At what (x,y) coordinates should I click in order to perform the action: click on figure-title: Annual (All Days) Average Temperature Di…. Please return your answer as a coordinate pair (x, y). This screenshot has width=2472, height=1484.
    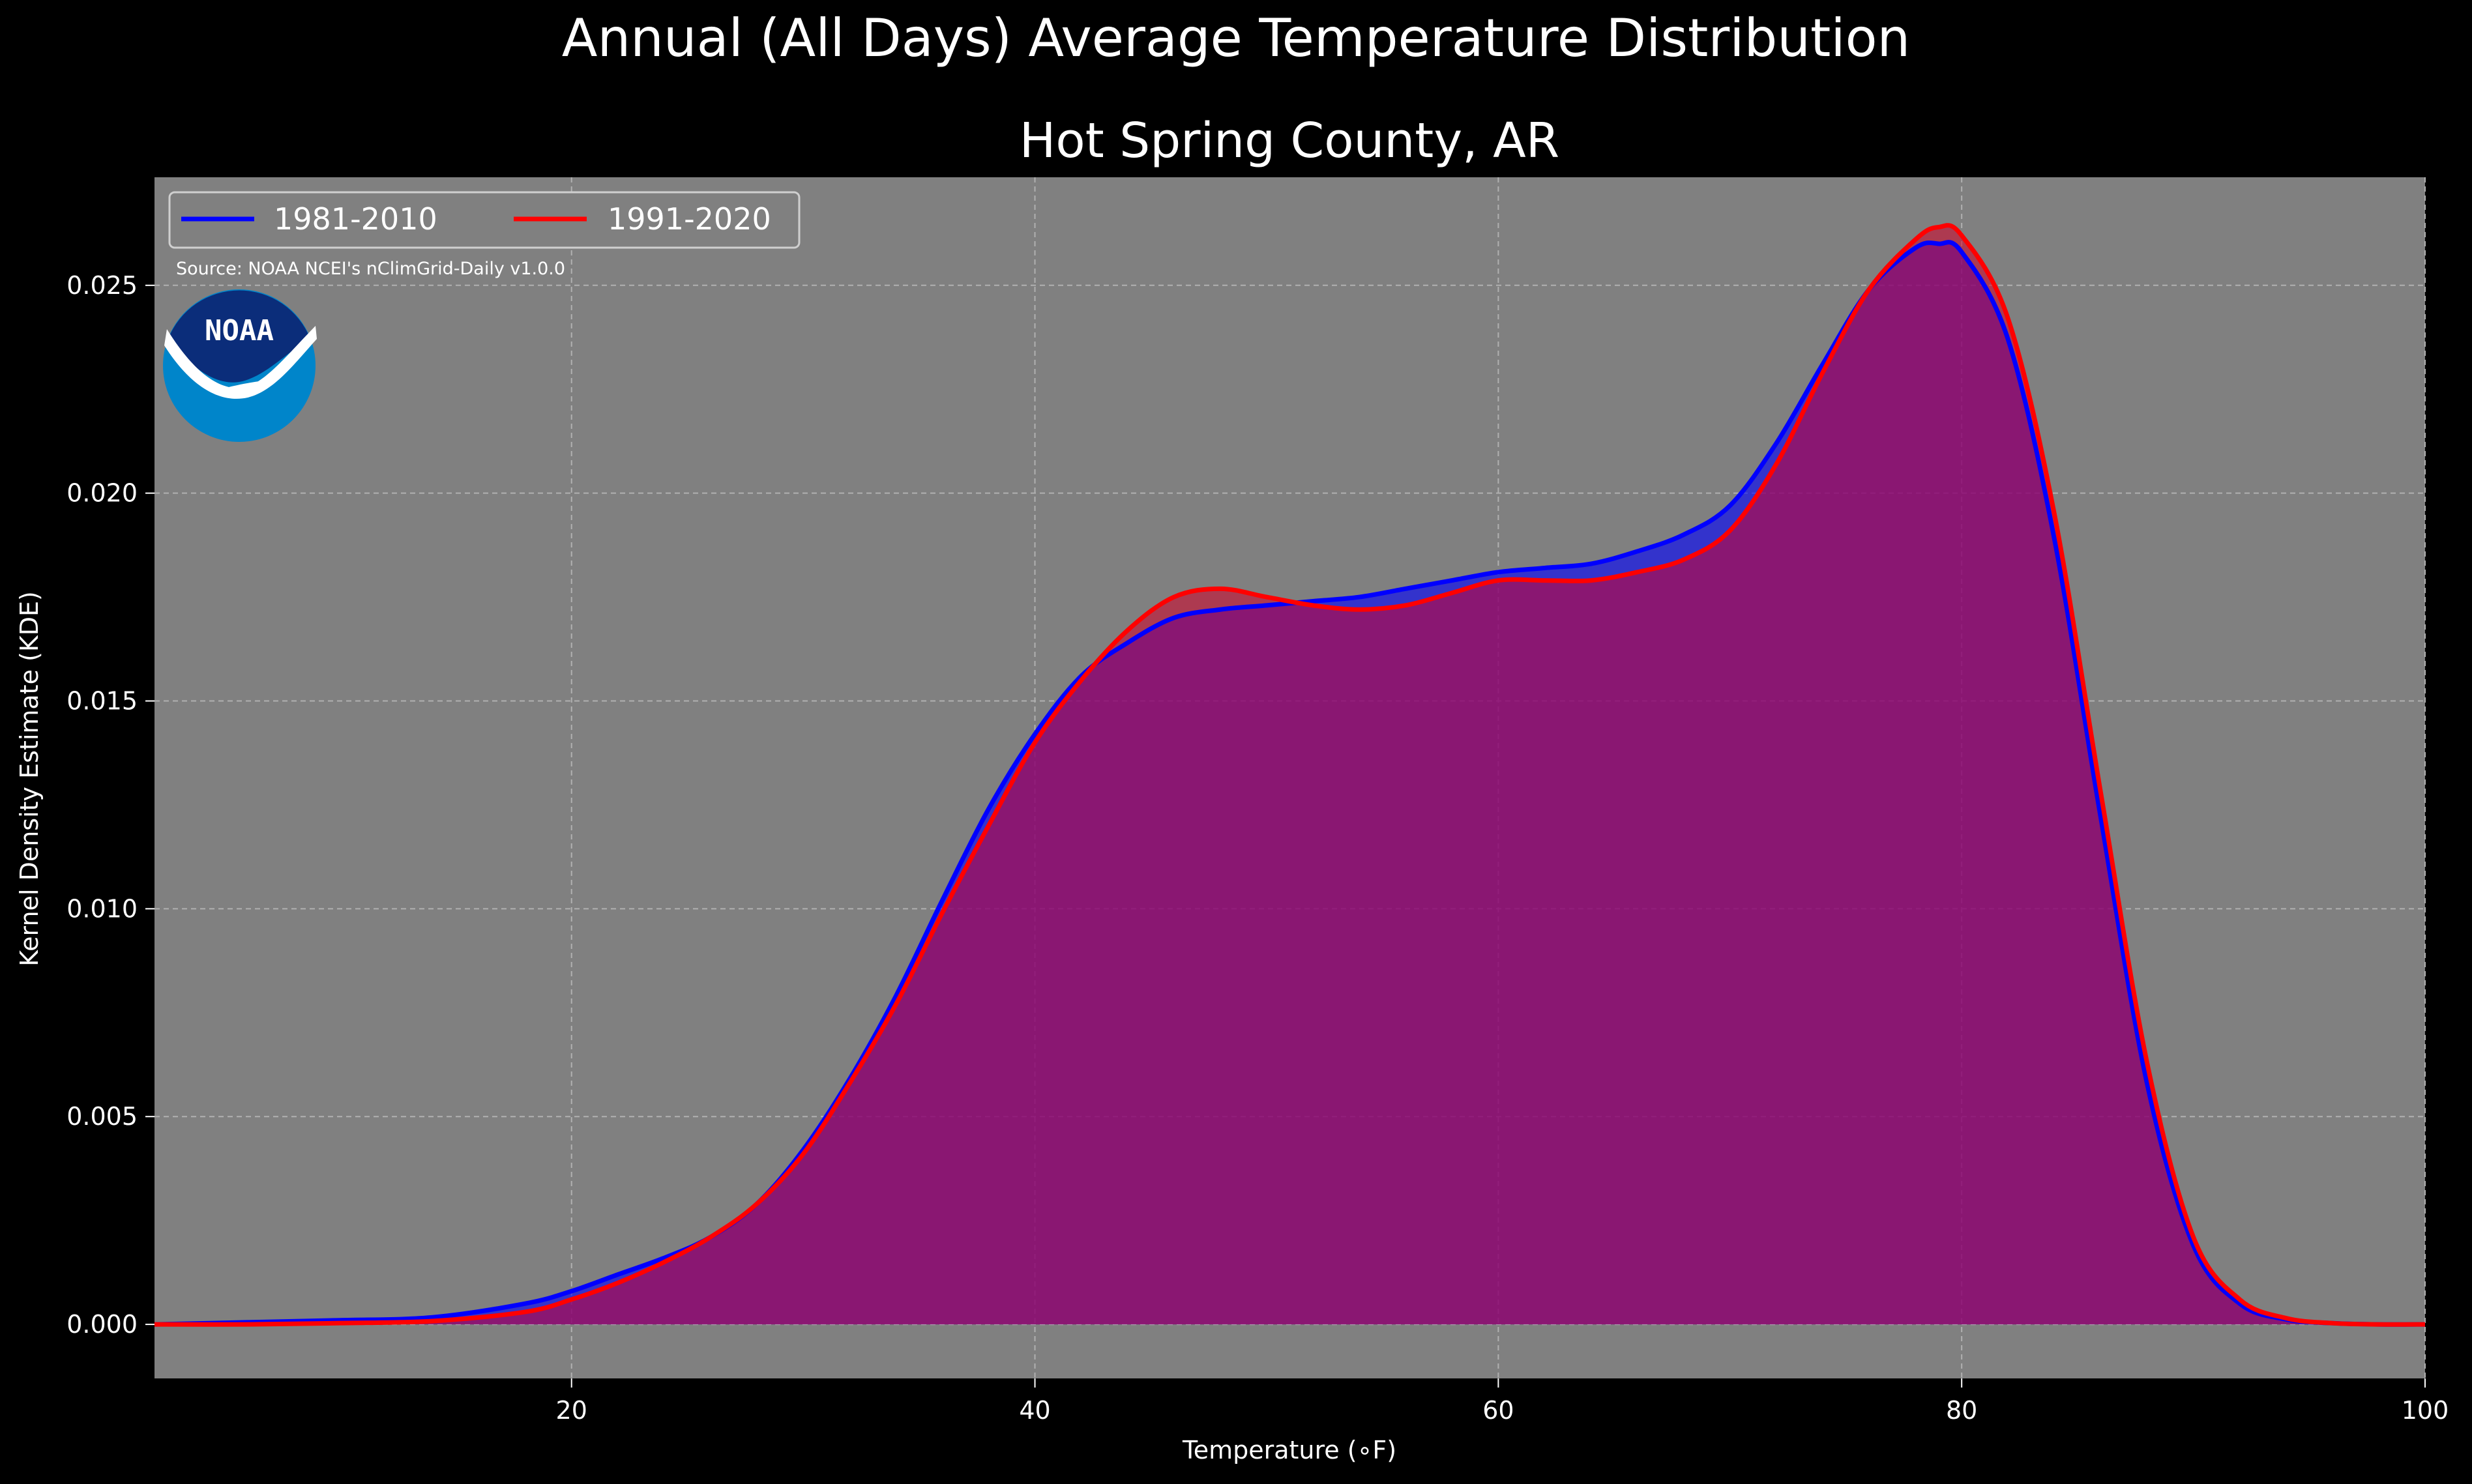
    Looking at the image, I should click on (1236, 38).